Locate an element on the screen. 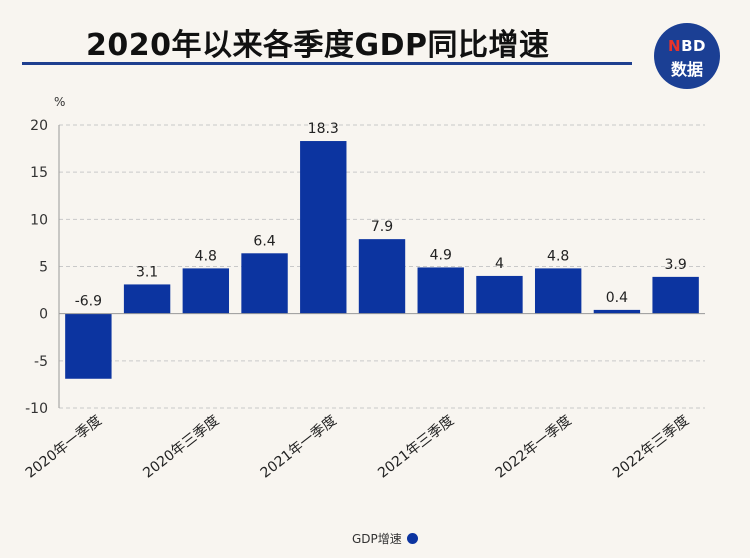 The height and width of the screenshot is (558, 750). value-label: 4.9 is located at coordinates (441, 255).